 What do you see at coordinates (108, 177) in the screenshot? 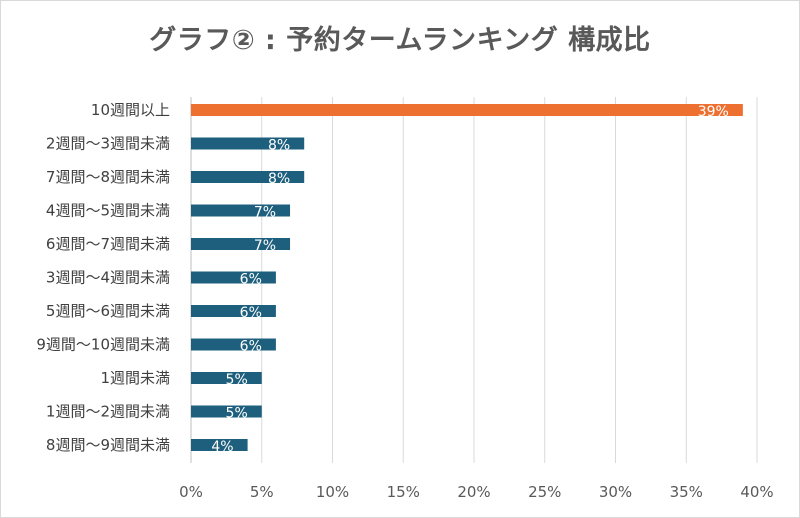
I see `category-label: 7週間～8週間未満` at bounding box center [108, 177].